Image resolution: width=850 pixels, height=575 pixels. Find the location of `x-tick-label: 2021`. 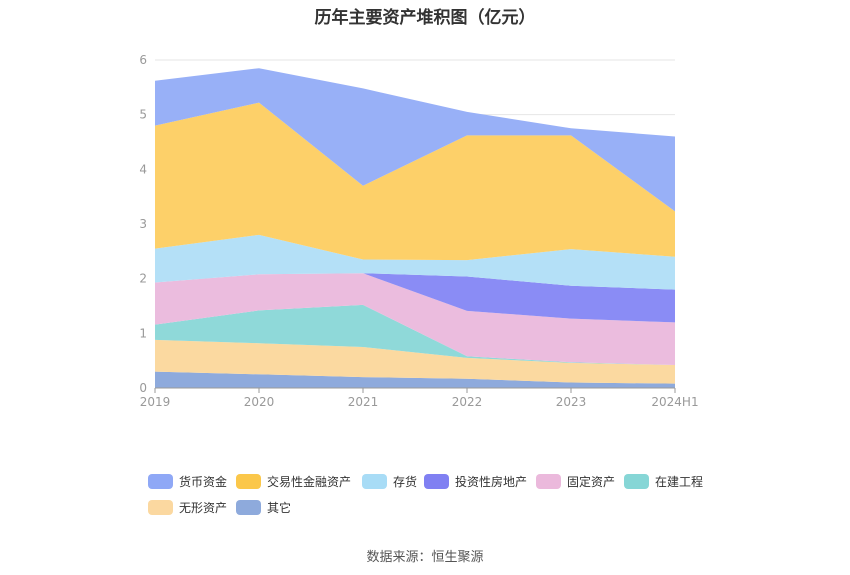

x-tick-label: 2021 is located at coordinates (363, 402).